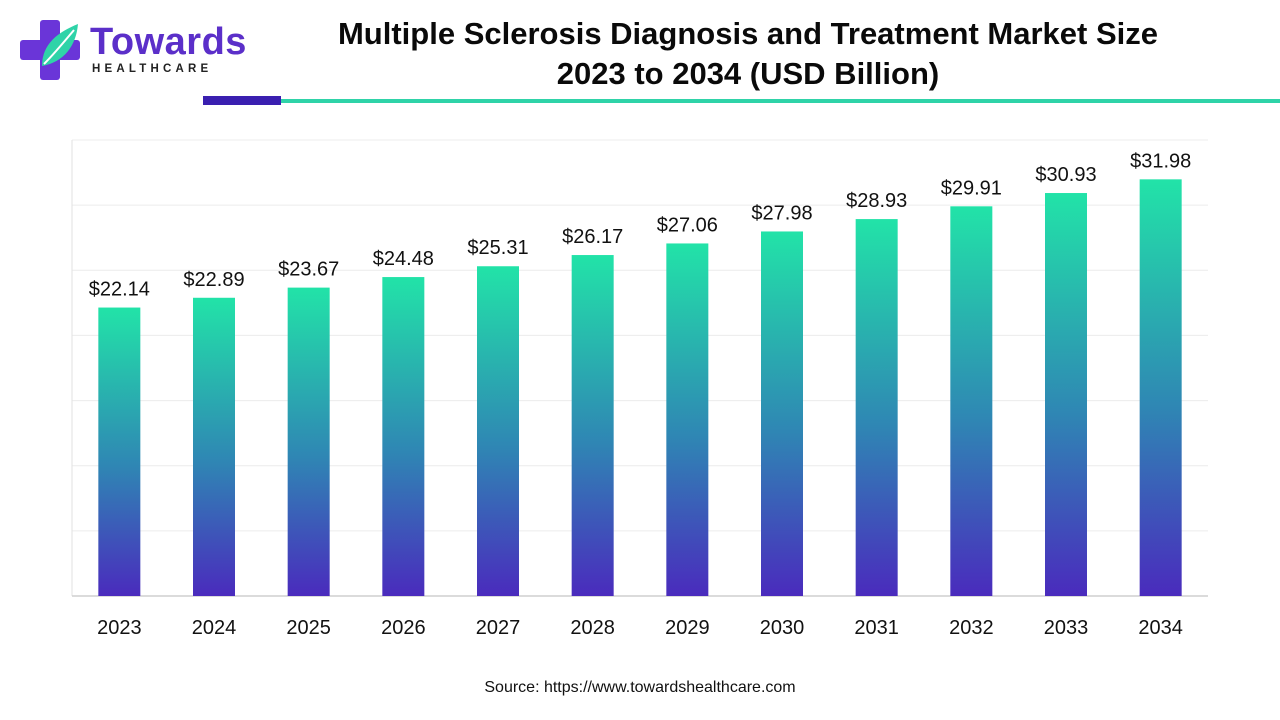  Describe the element at coordinates (242, 100) in the screenshot. I see `header-accent-bar` at that location.